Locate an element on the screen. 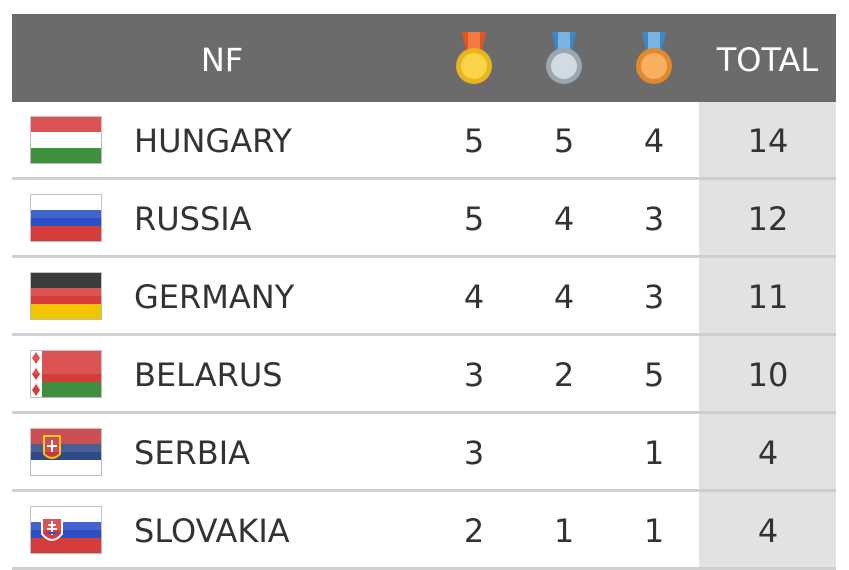 The width and height of the screenshot is (849, 570). gold-medal-icon is located at coordinates (474, 58).